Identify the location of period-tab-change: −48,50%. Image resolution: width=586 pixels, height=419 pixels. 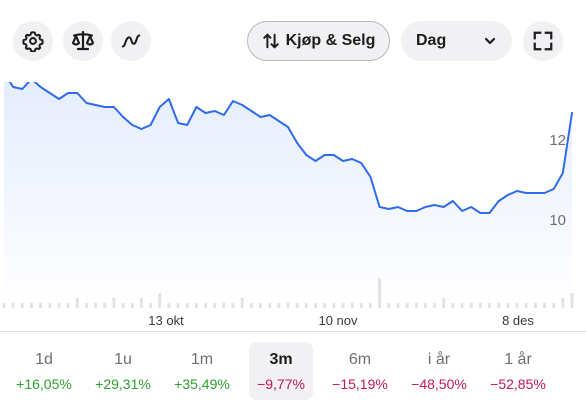
(439, 383).